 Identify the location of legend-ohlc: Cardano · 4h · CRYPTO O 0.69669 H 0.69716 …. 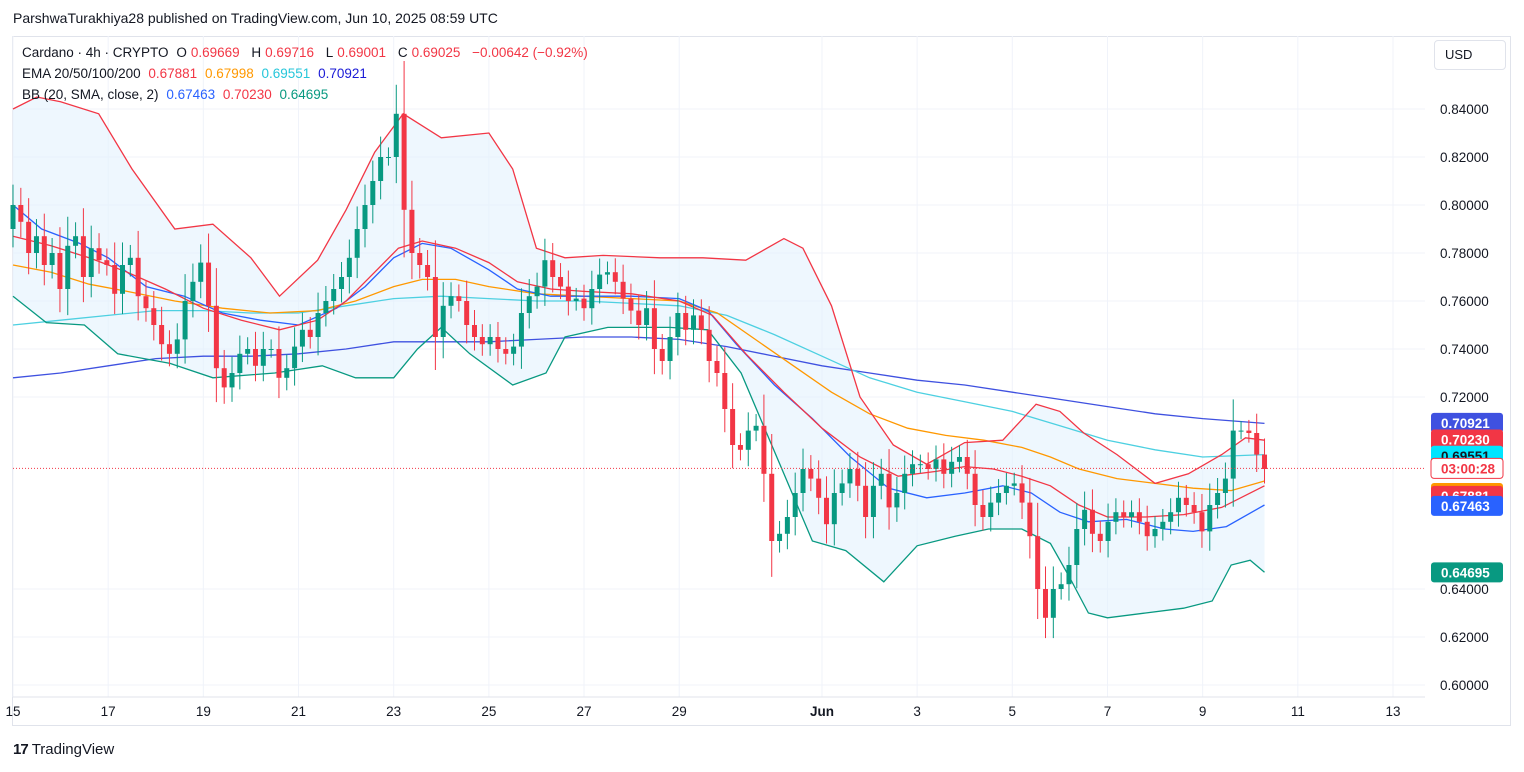
(307, 52).